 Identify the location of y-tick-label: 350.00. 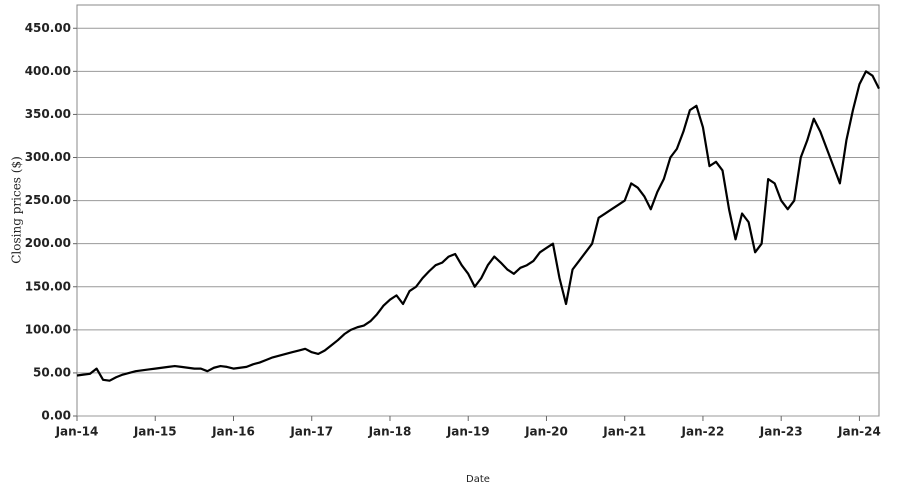
(48, 114).